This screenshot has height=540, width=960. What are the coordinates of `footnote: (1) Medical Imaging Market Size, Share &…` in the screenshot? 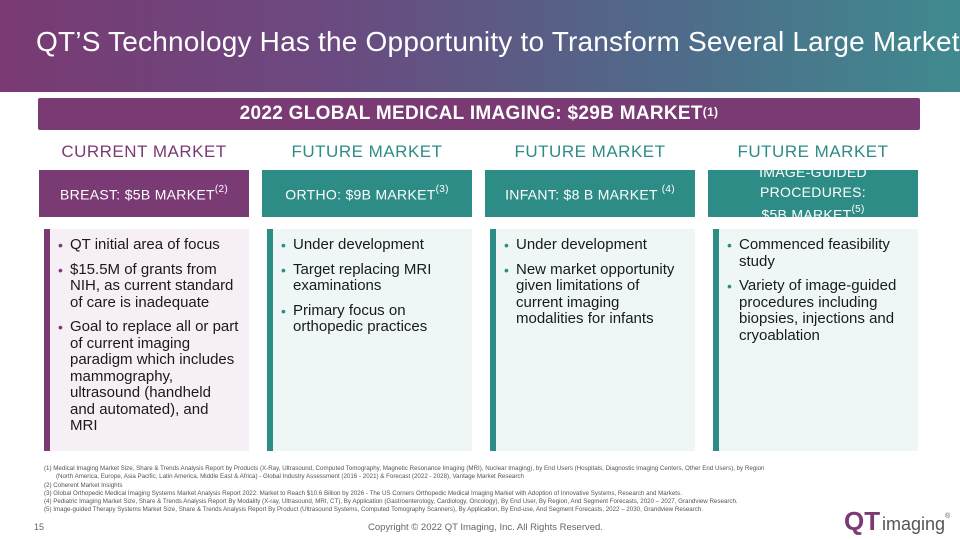 It's located at (404, 468).